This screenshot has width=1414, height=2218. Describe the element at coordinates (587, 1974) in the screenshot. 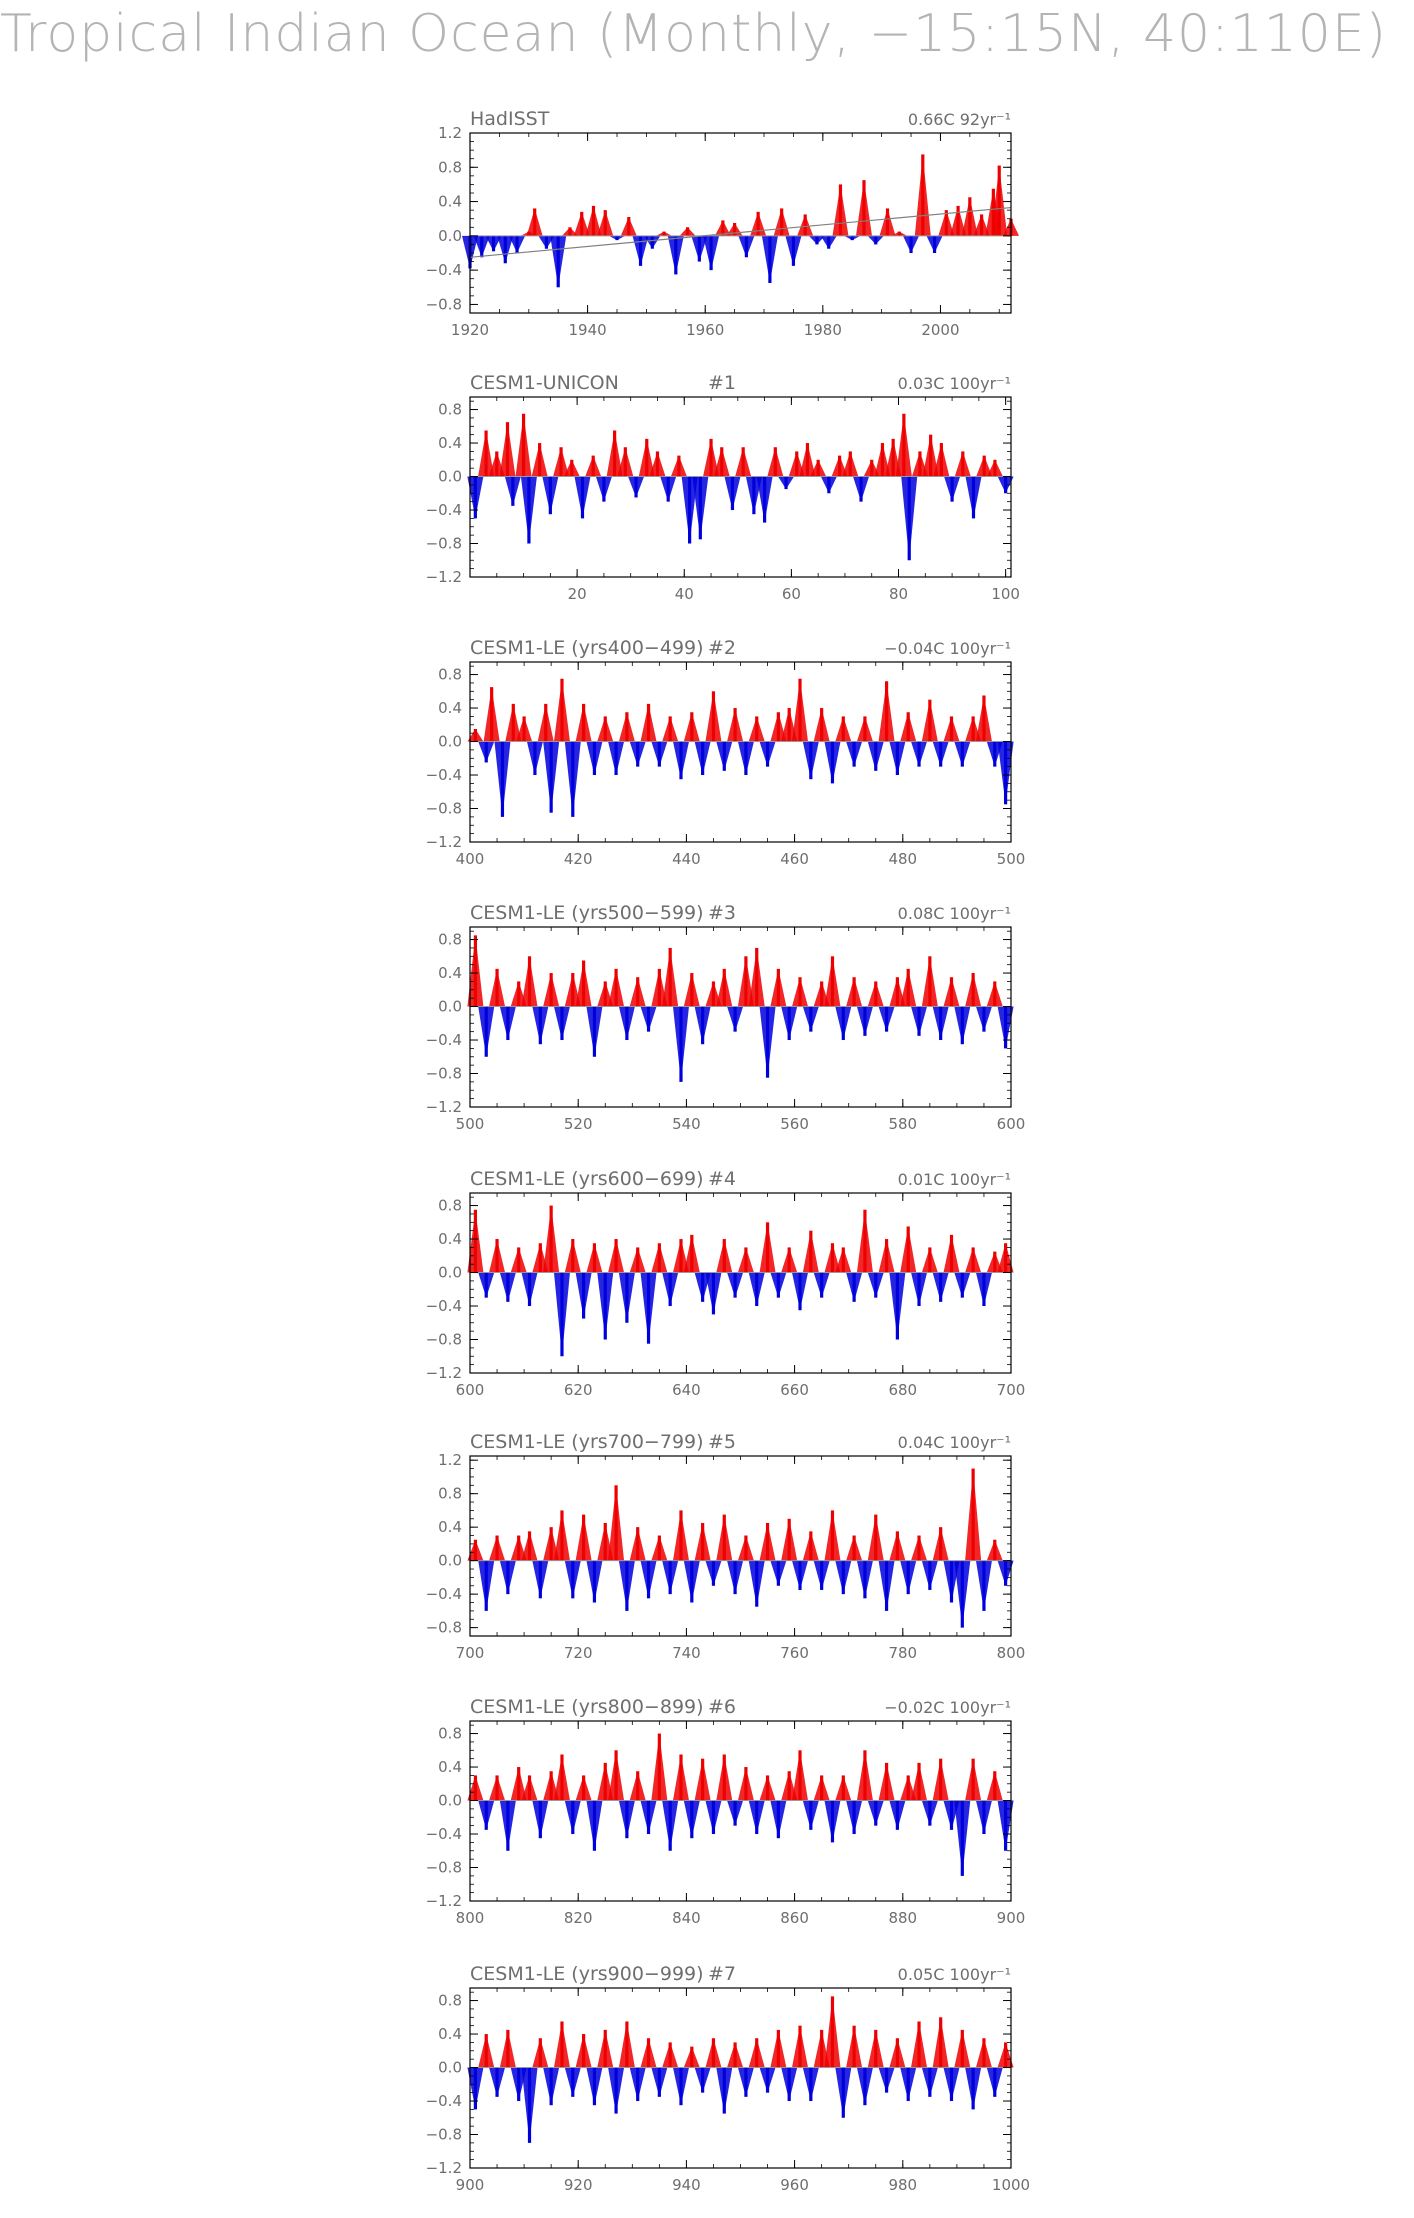

I see `panel-name: CESM1-LE (yrs900−999)` at that location.